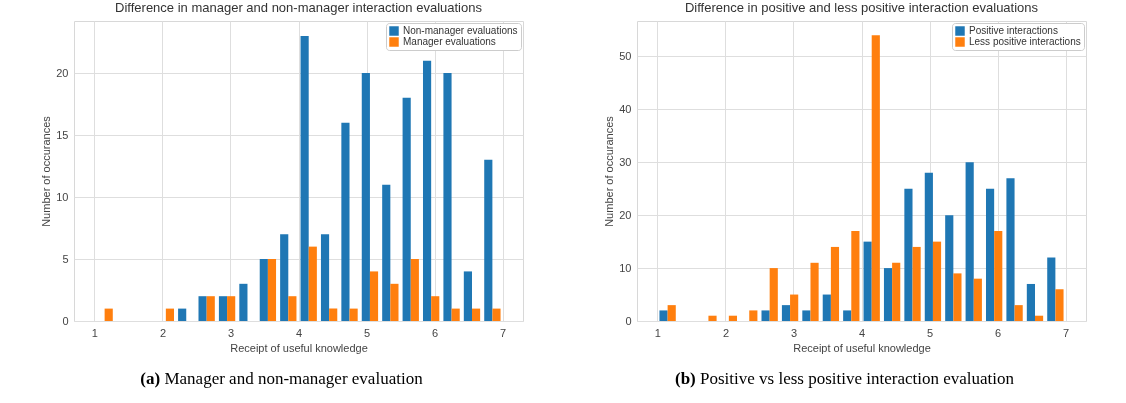 Image resolution: width=1126 pixels, height=403 pixels. What do you see at coordinates (625, 108) in the screenshot?
I see `y-tick-label: 40` at bounding box center [625, 108].